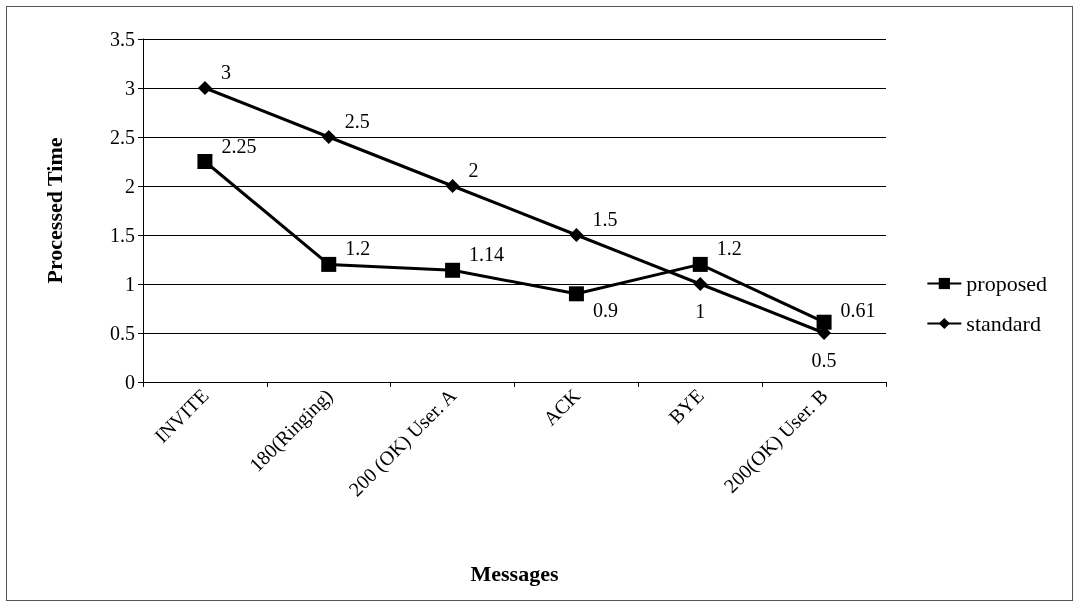  I want to click on data-label: 2, so click(473, 170).